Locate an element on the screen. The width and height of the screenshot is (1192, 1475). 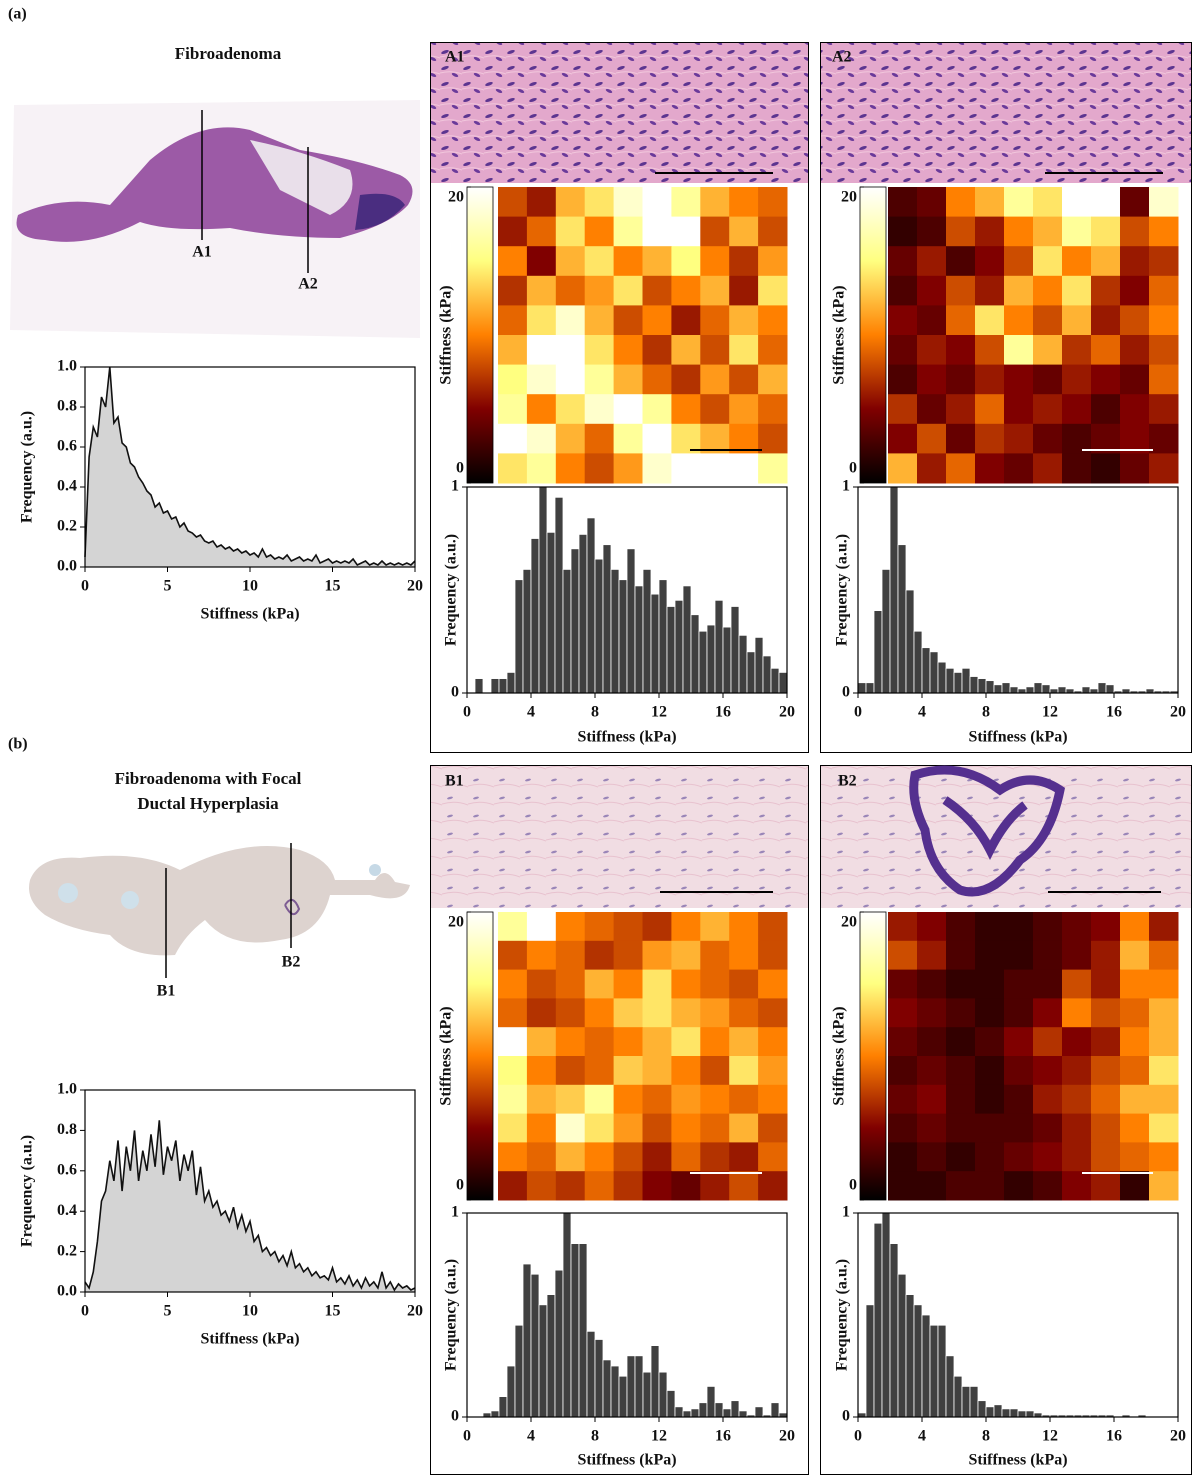
y-tick-label: 0.8 is located at coordinates (67, 1129).